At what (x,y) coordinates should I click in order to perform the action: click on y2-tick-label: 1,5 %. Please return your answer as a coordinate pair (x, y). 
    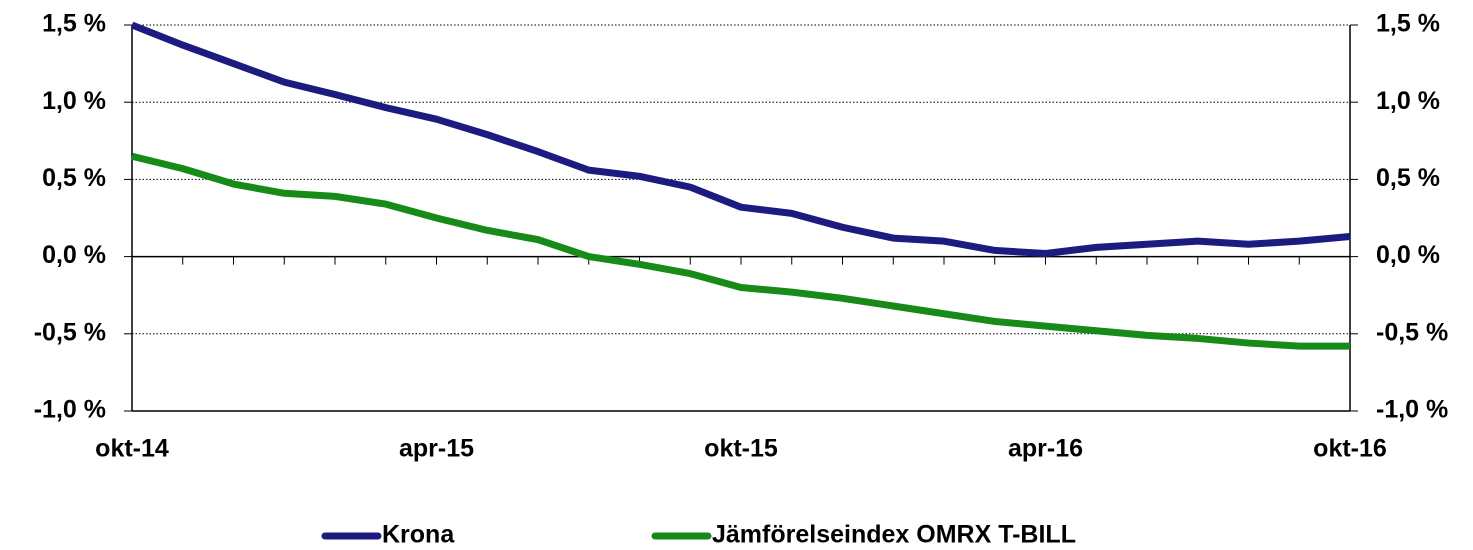
    Looking at the image, I should click on (1408, 24).